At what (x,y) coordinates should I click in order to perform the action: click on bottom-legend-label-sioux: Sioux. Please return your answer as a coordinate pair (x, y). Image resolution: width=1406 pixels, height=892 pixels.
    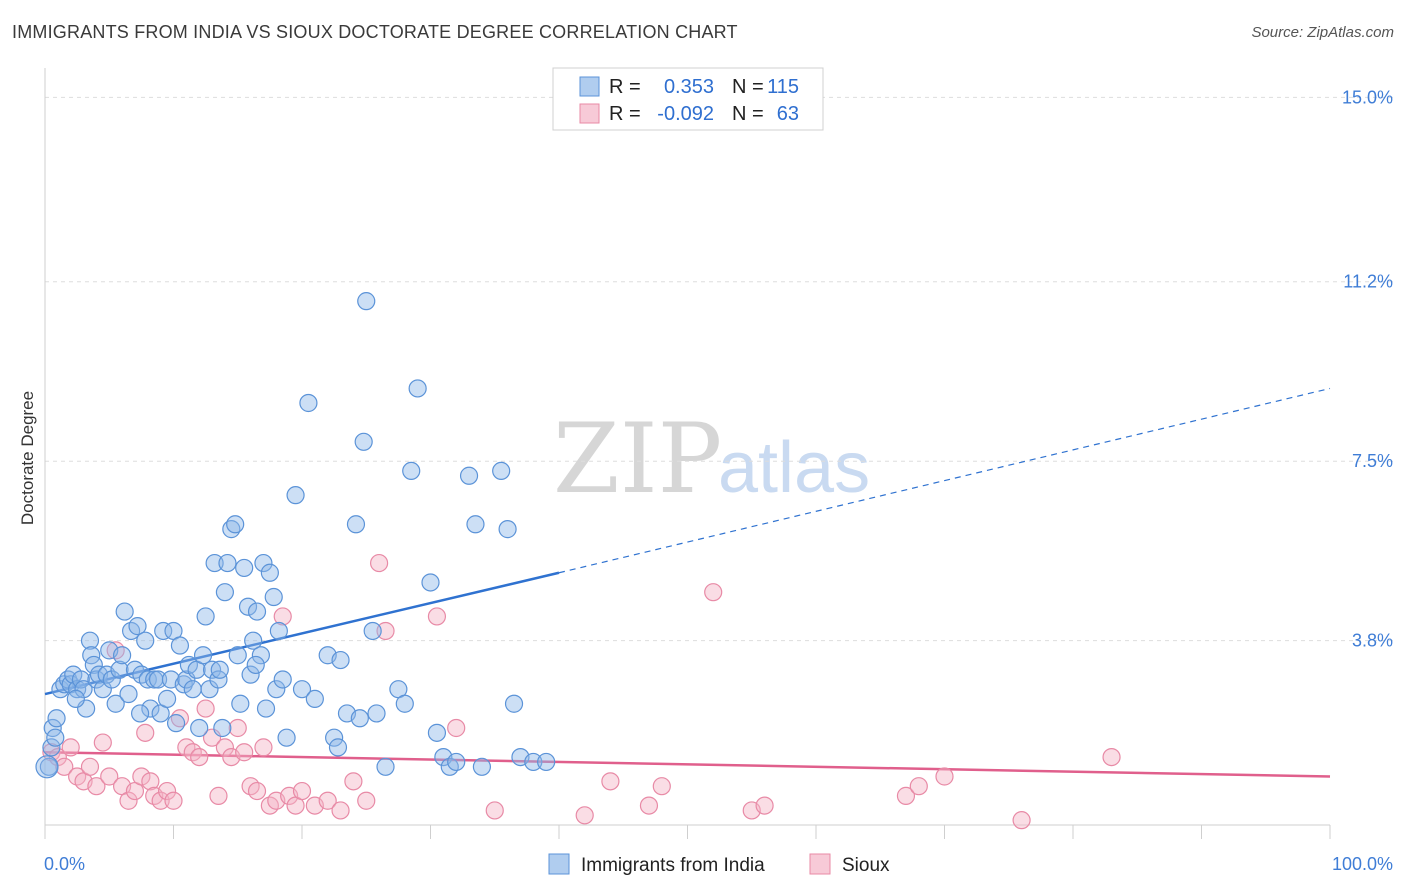
    Looking at the image, I should click on (866, 865).